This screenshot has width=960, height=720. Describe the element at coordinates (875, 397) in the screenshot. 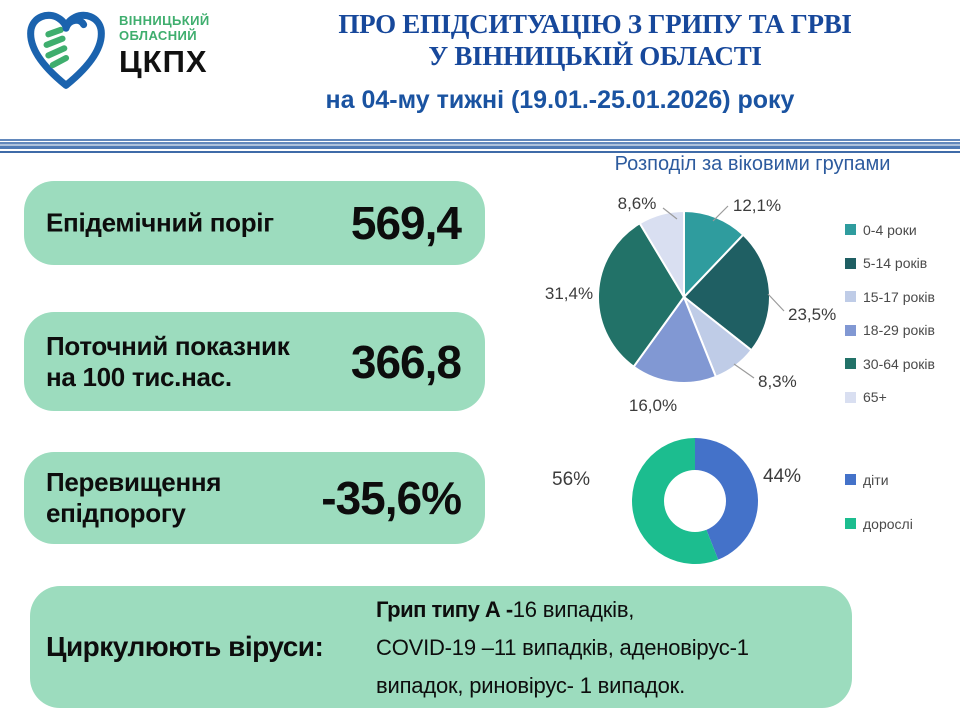

I see `legend-label: 65+` at that location.